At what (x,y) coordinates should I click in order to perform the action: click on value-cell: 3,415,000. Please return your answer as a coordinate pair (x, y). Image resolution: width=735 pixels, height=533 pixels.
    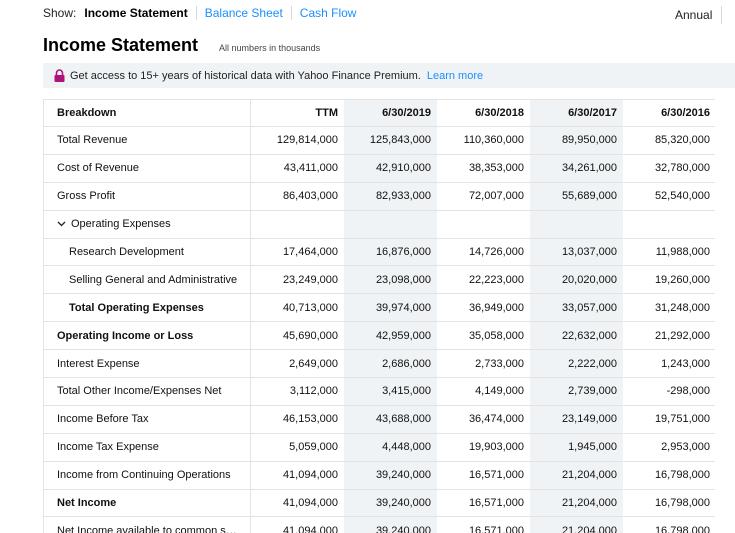
    Looking at the image, I should click on (390, 391).